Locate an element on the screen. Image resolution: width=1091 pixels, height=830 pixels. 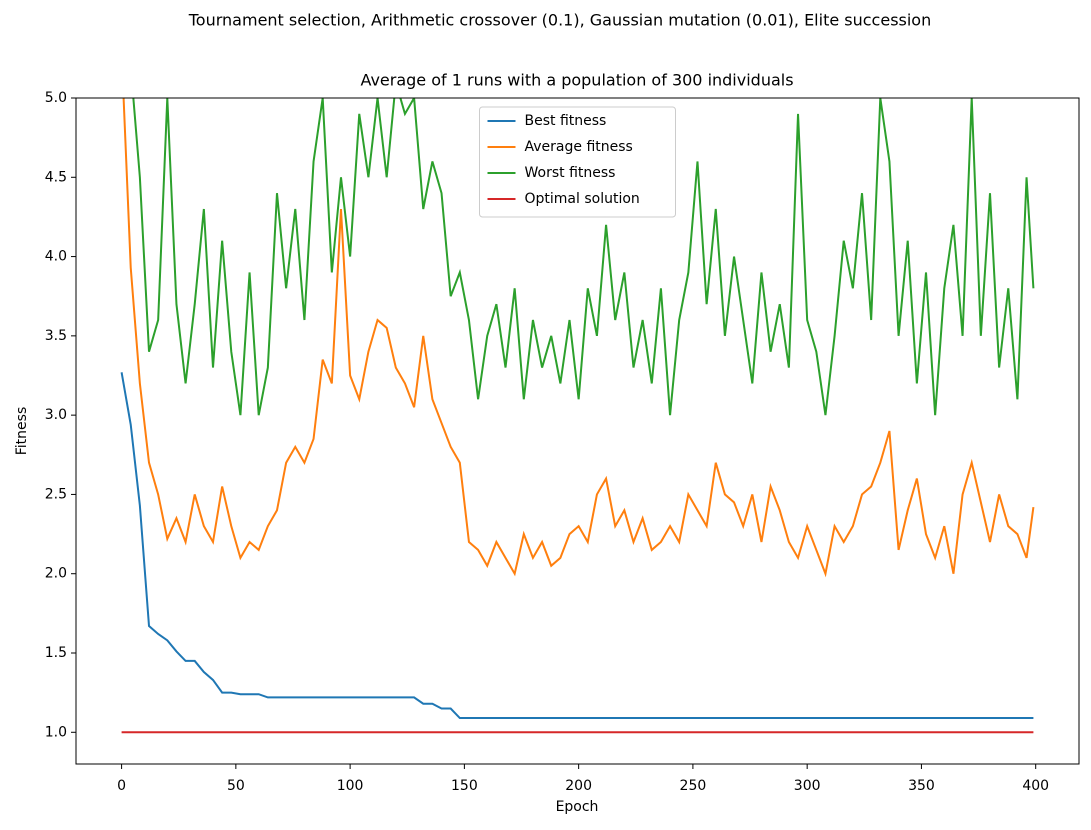
x-tick-label: 0 is located at coordinates (121, 786).